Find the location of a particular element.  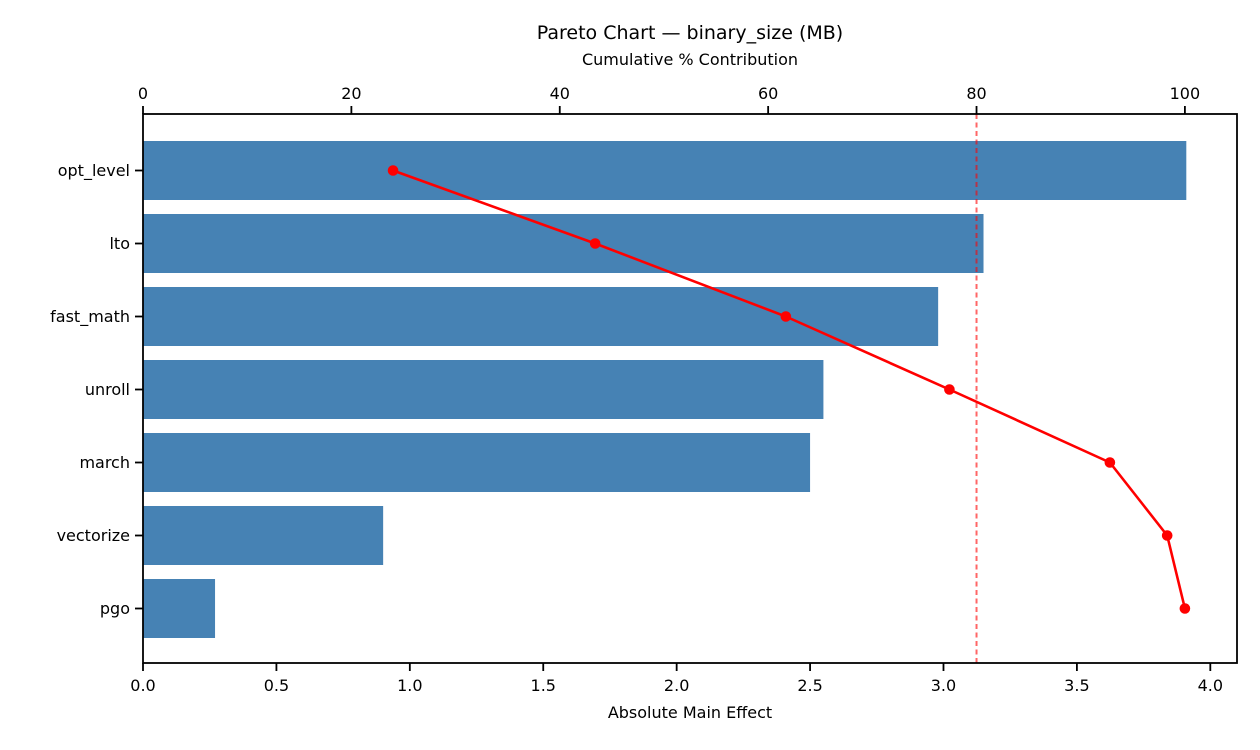

x-tick-label: 1.5 is located at coordinates (543, 685).